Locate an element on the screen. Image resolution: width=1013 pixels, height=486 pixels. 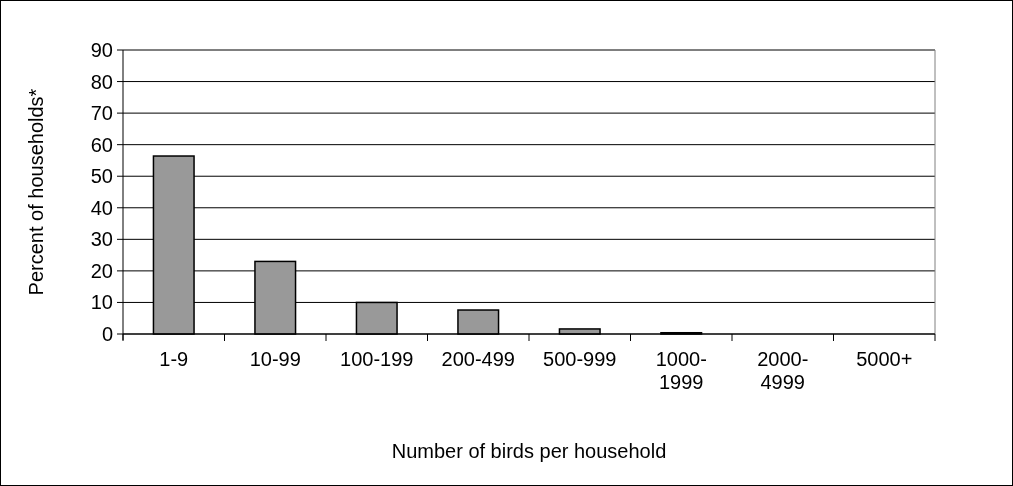
y-tick-label: 60 is located at coordinates (101, 144).